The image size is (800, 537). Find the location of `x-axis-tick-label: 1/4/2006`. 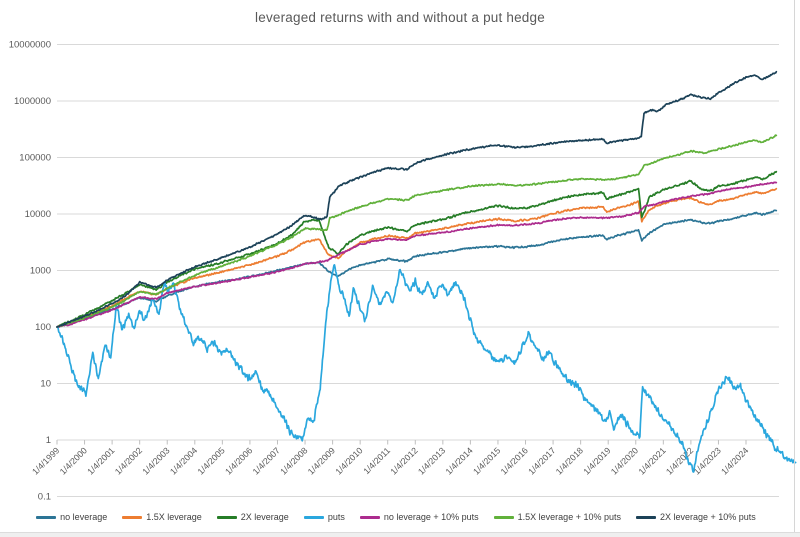

x-axis-tick-label: 1/4/2006 is located at coordinates (238, 460).